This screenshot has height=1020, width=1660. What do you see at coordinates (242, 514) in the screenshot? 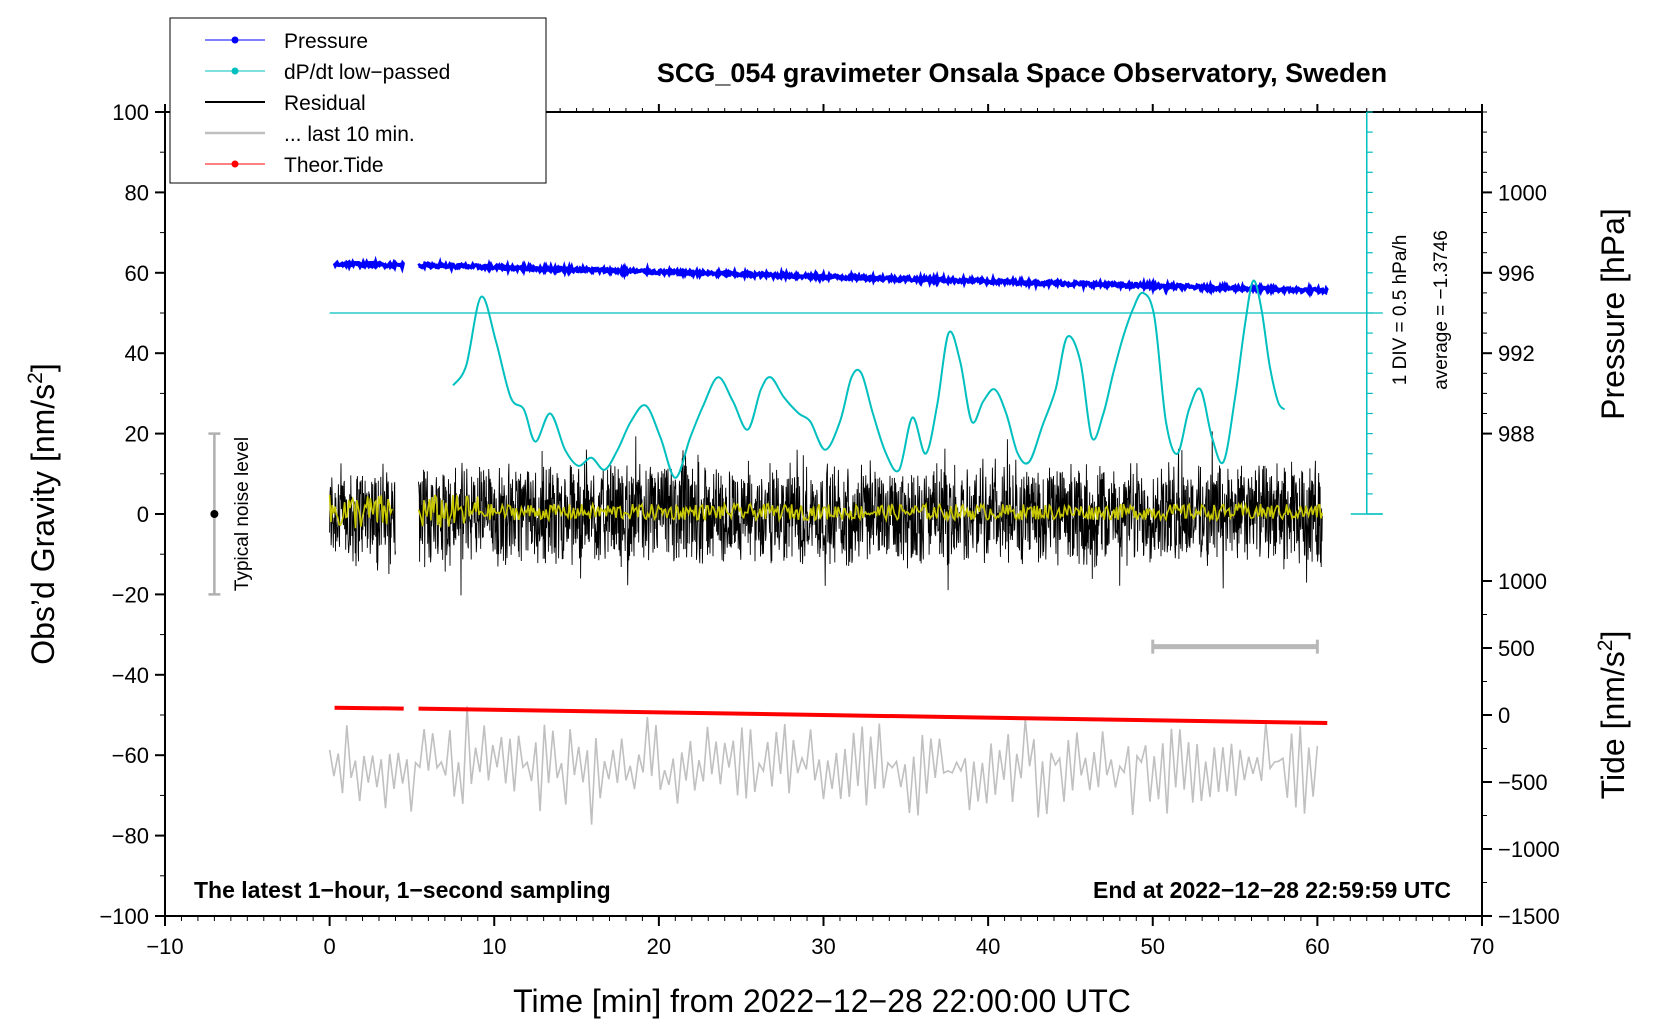
I see `noise-level-label: Typical noise level` at bounding box center [242, 514].